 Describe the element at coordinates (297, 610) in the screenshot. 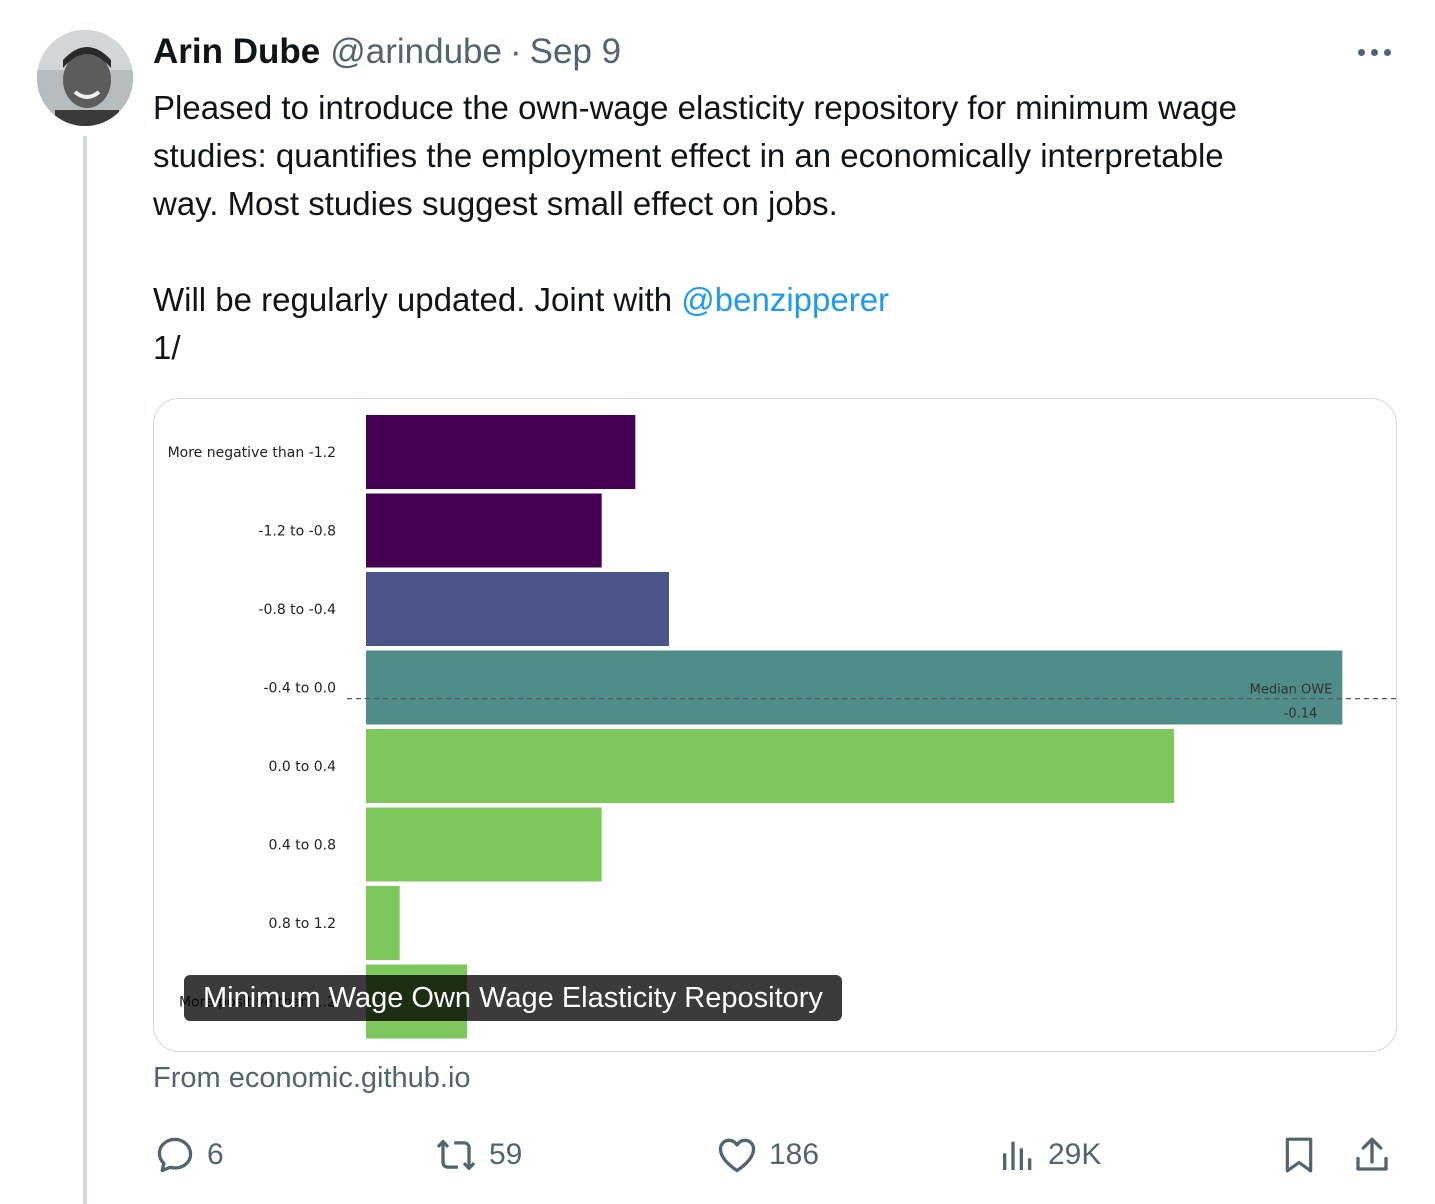

I see `category-label: -0.8 to -0.4` at that location.